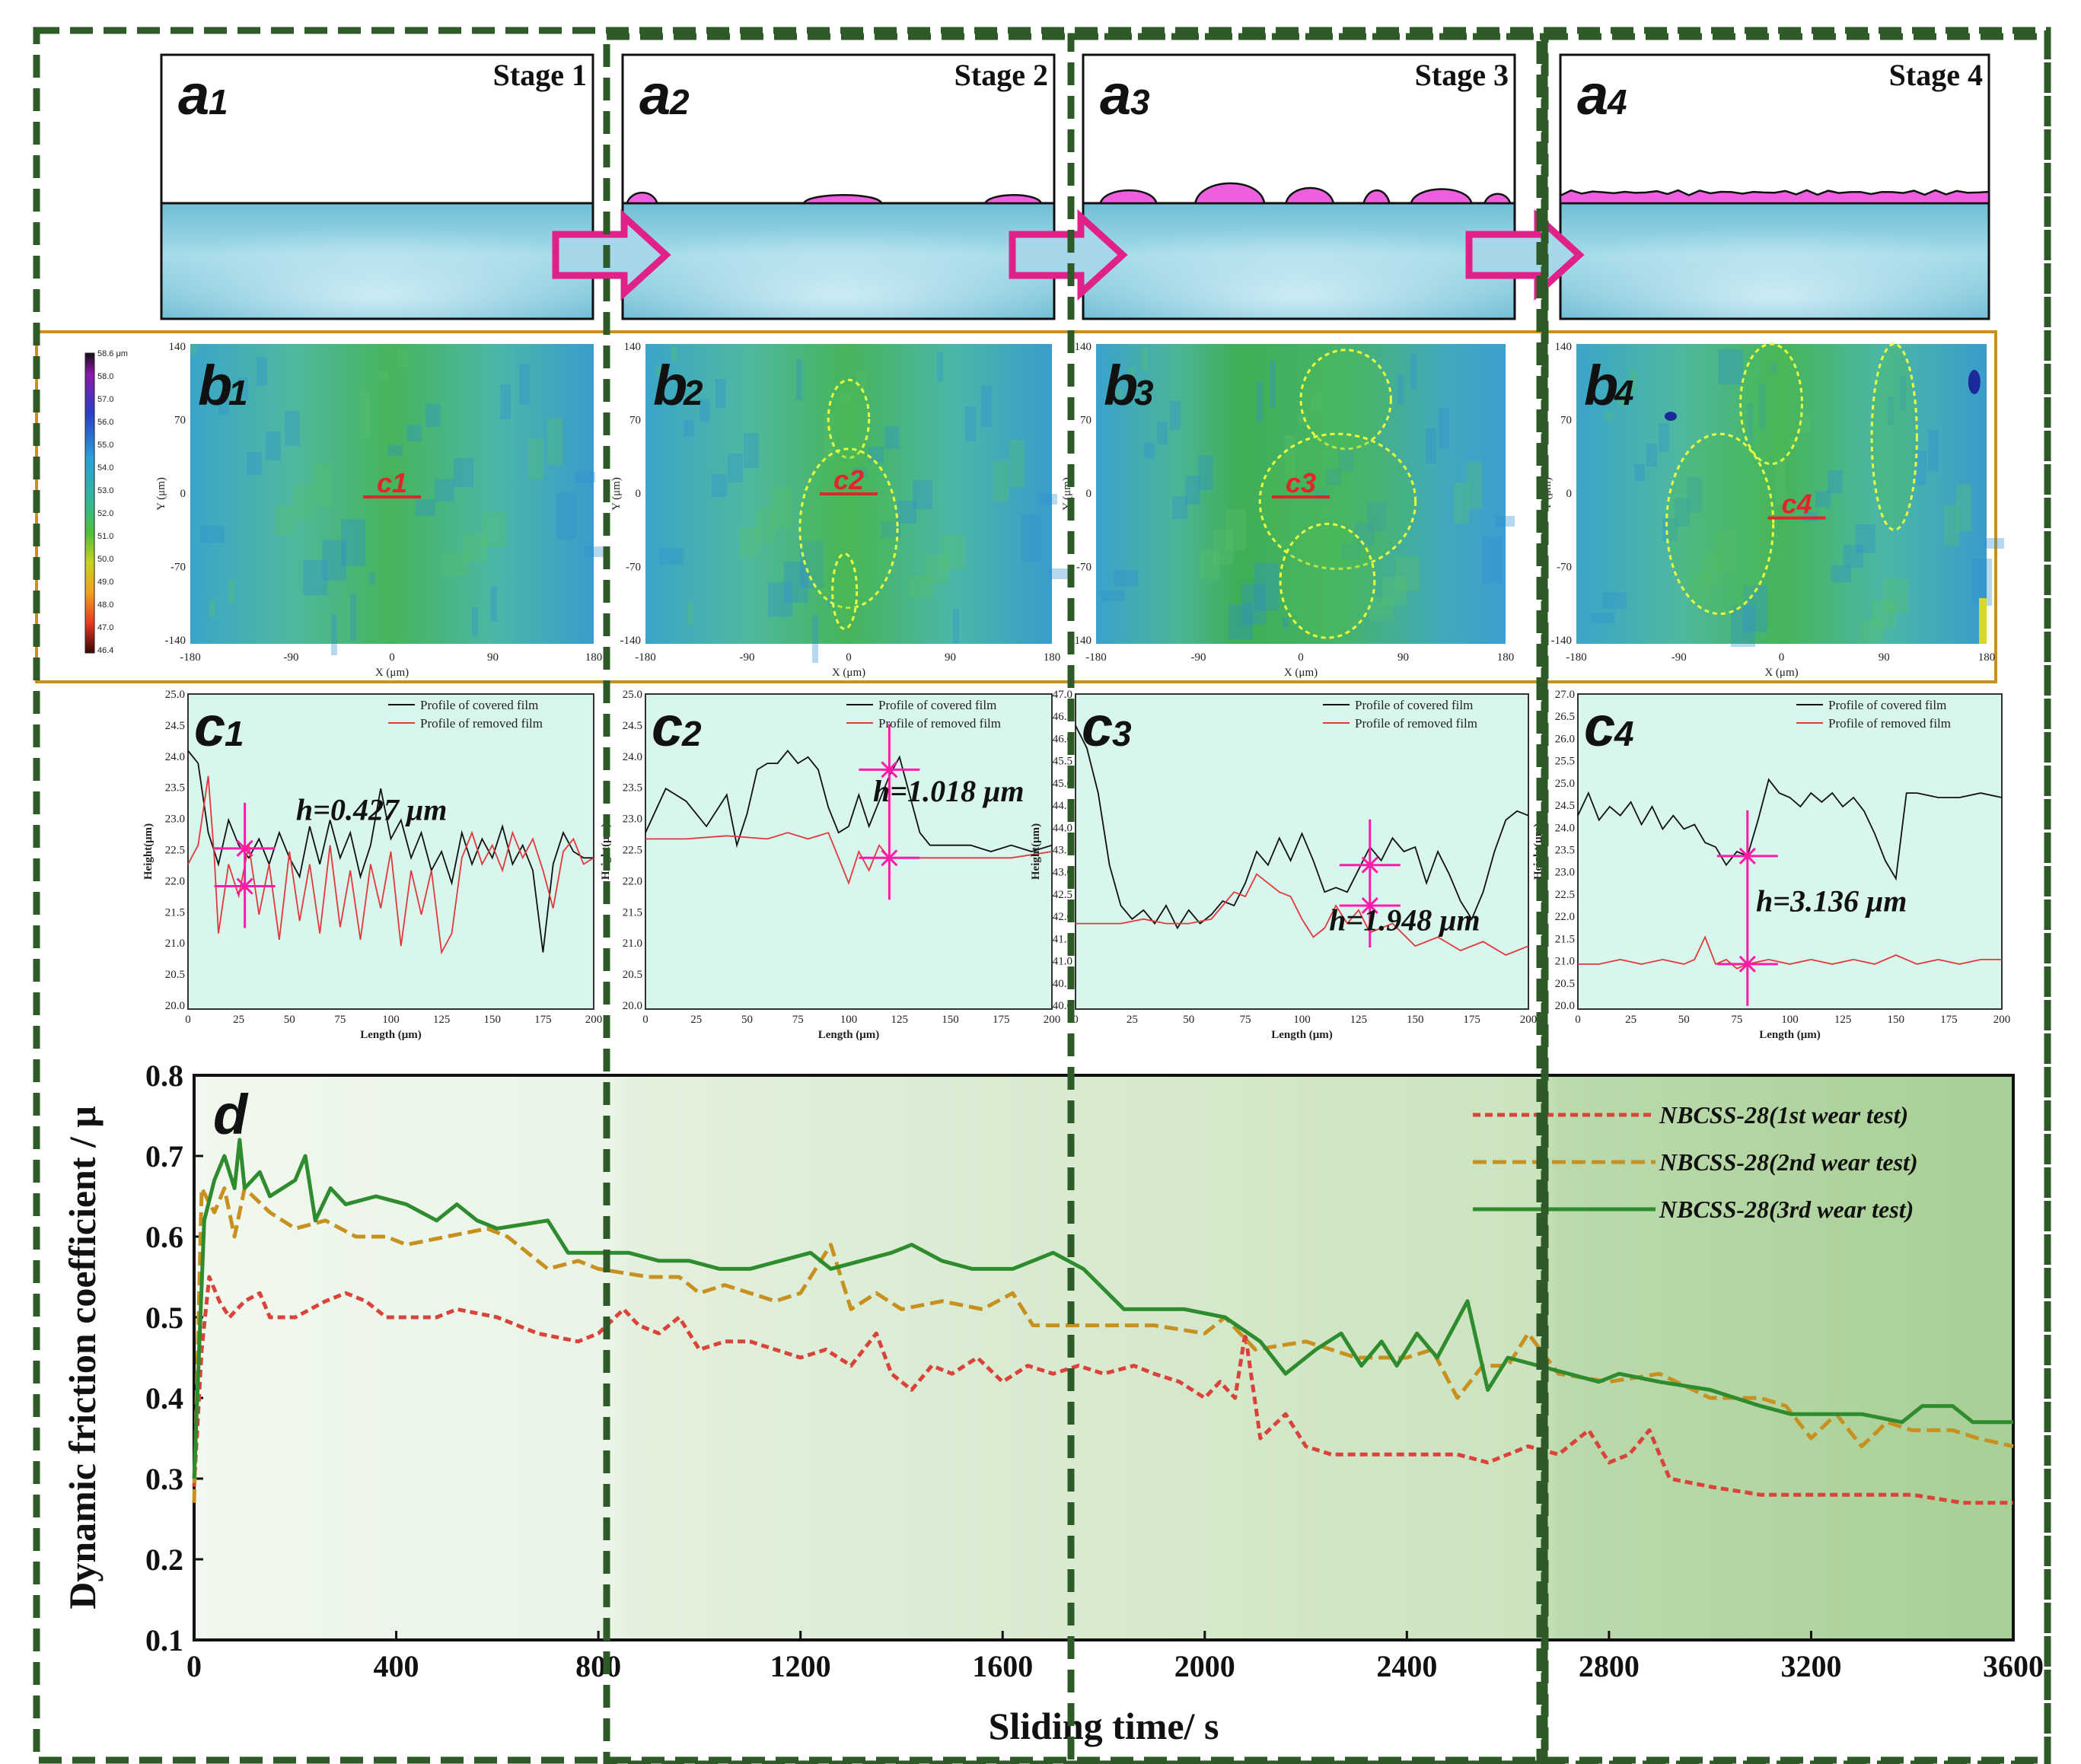  I want to click on profile-y-tick: 20.0, so click(1565, 1006).